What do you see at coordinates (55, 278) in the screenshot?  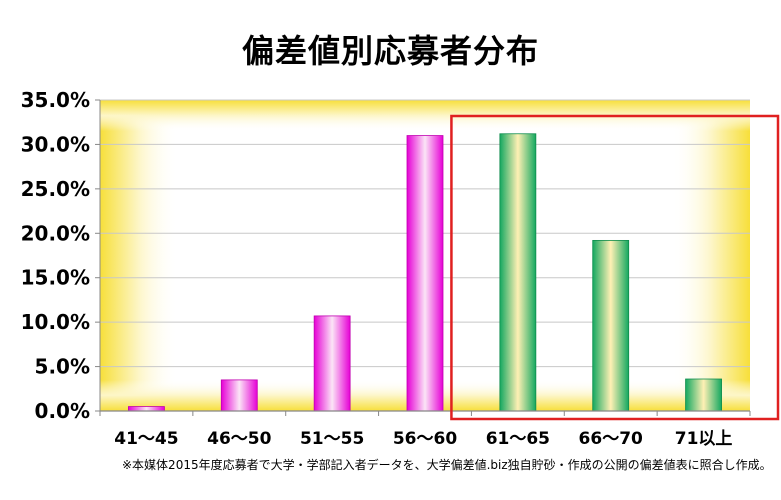 I see `y-tick-label: 15.0%` at bounding box center [55, 278].